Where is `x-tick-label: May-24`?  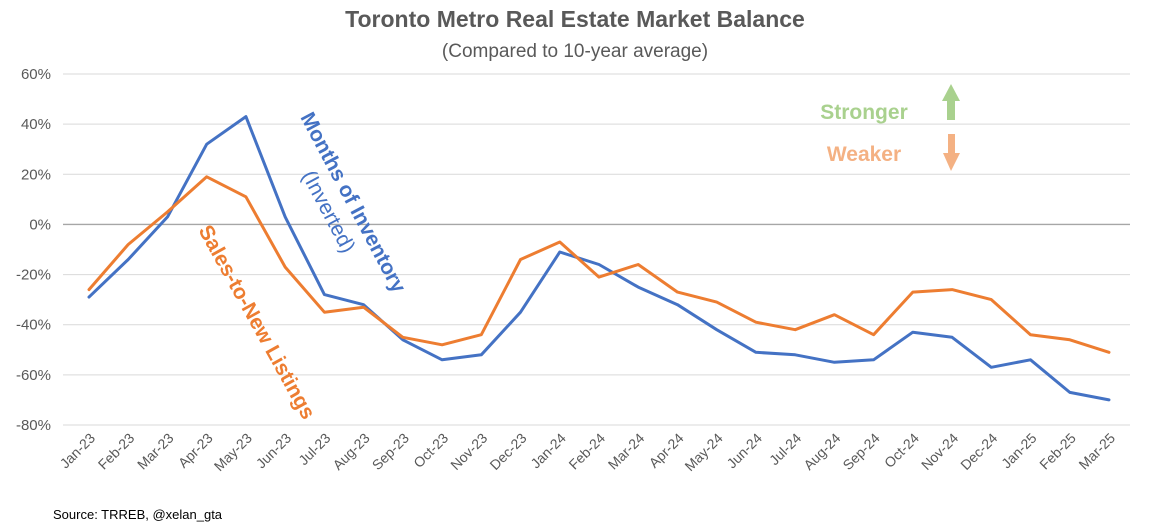
x-tick-label: May-24 is located at coordinates (703, 452).